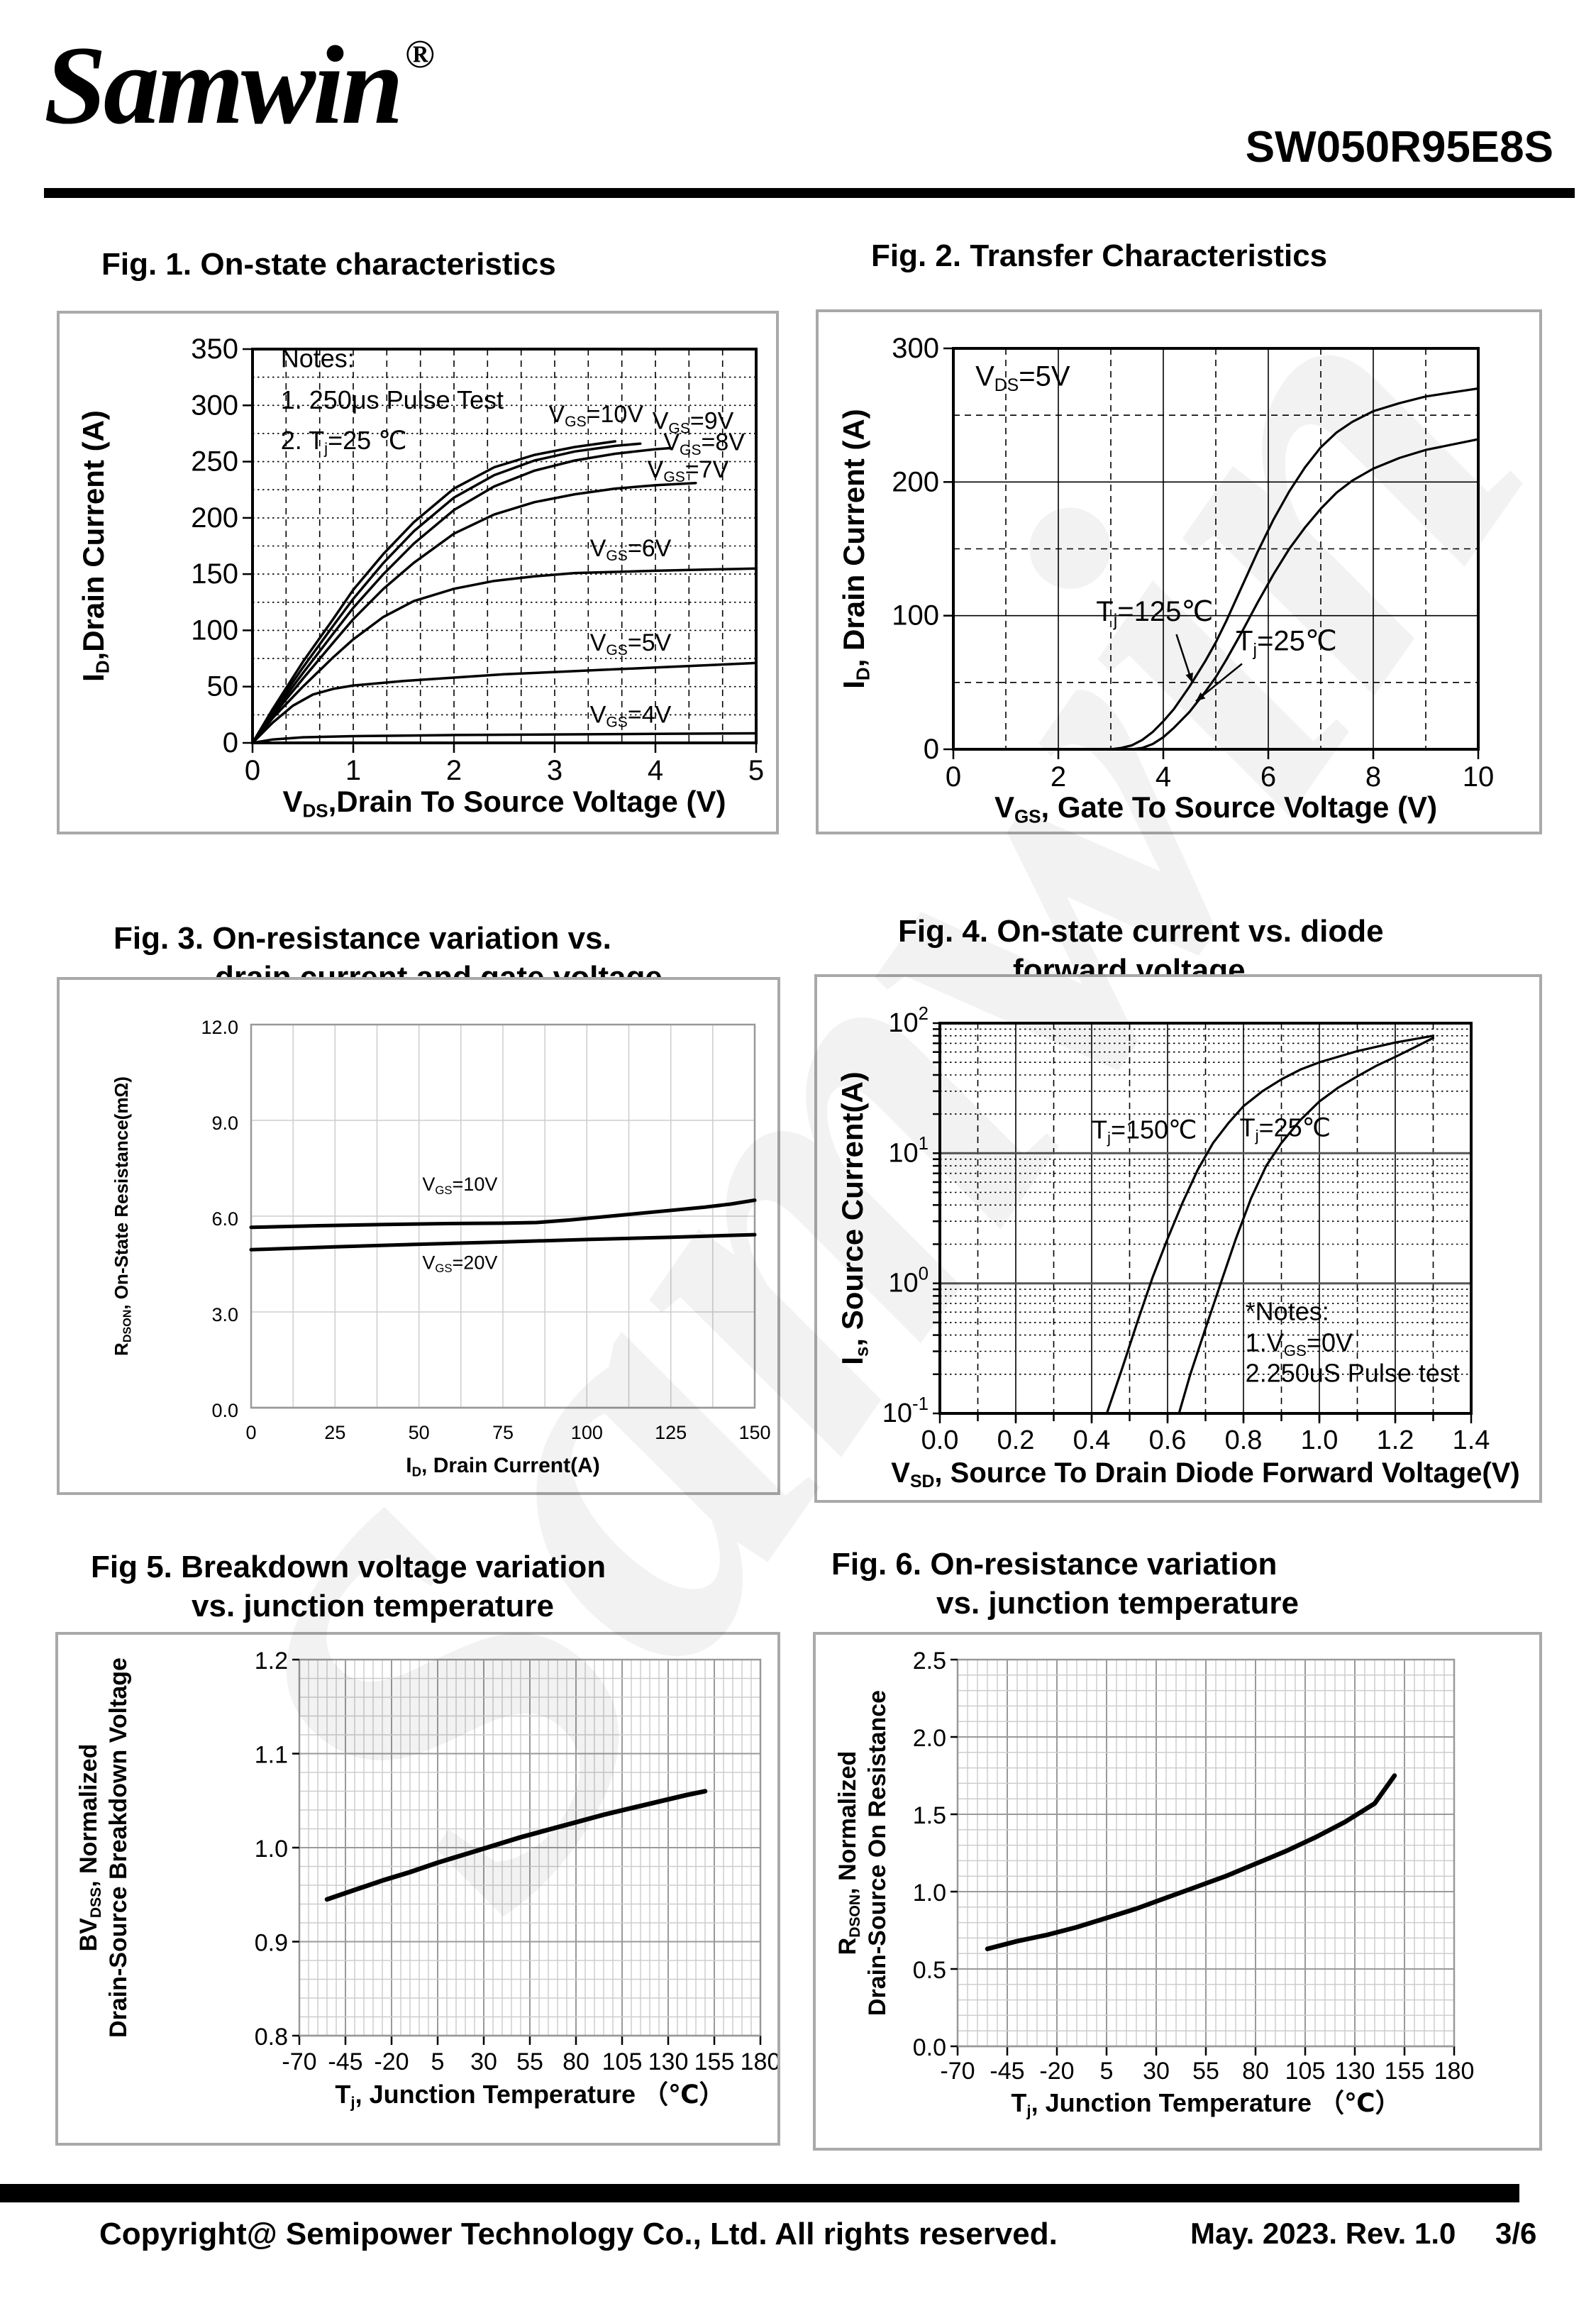  What do you see at coordinates (916, 348) in the screenshot?
I see `y-tick-label: 300` at bounding box center [916, 348].